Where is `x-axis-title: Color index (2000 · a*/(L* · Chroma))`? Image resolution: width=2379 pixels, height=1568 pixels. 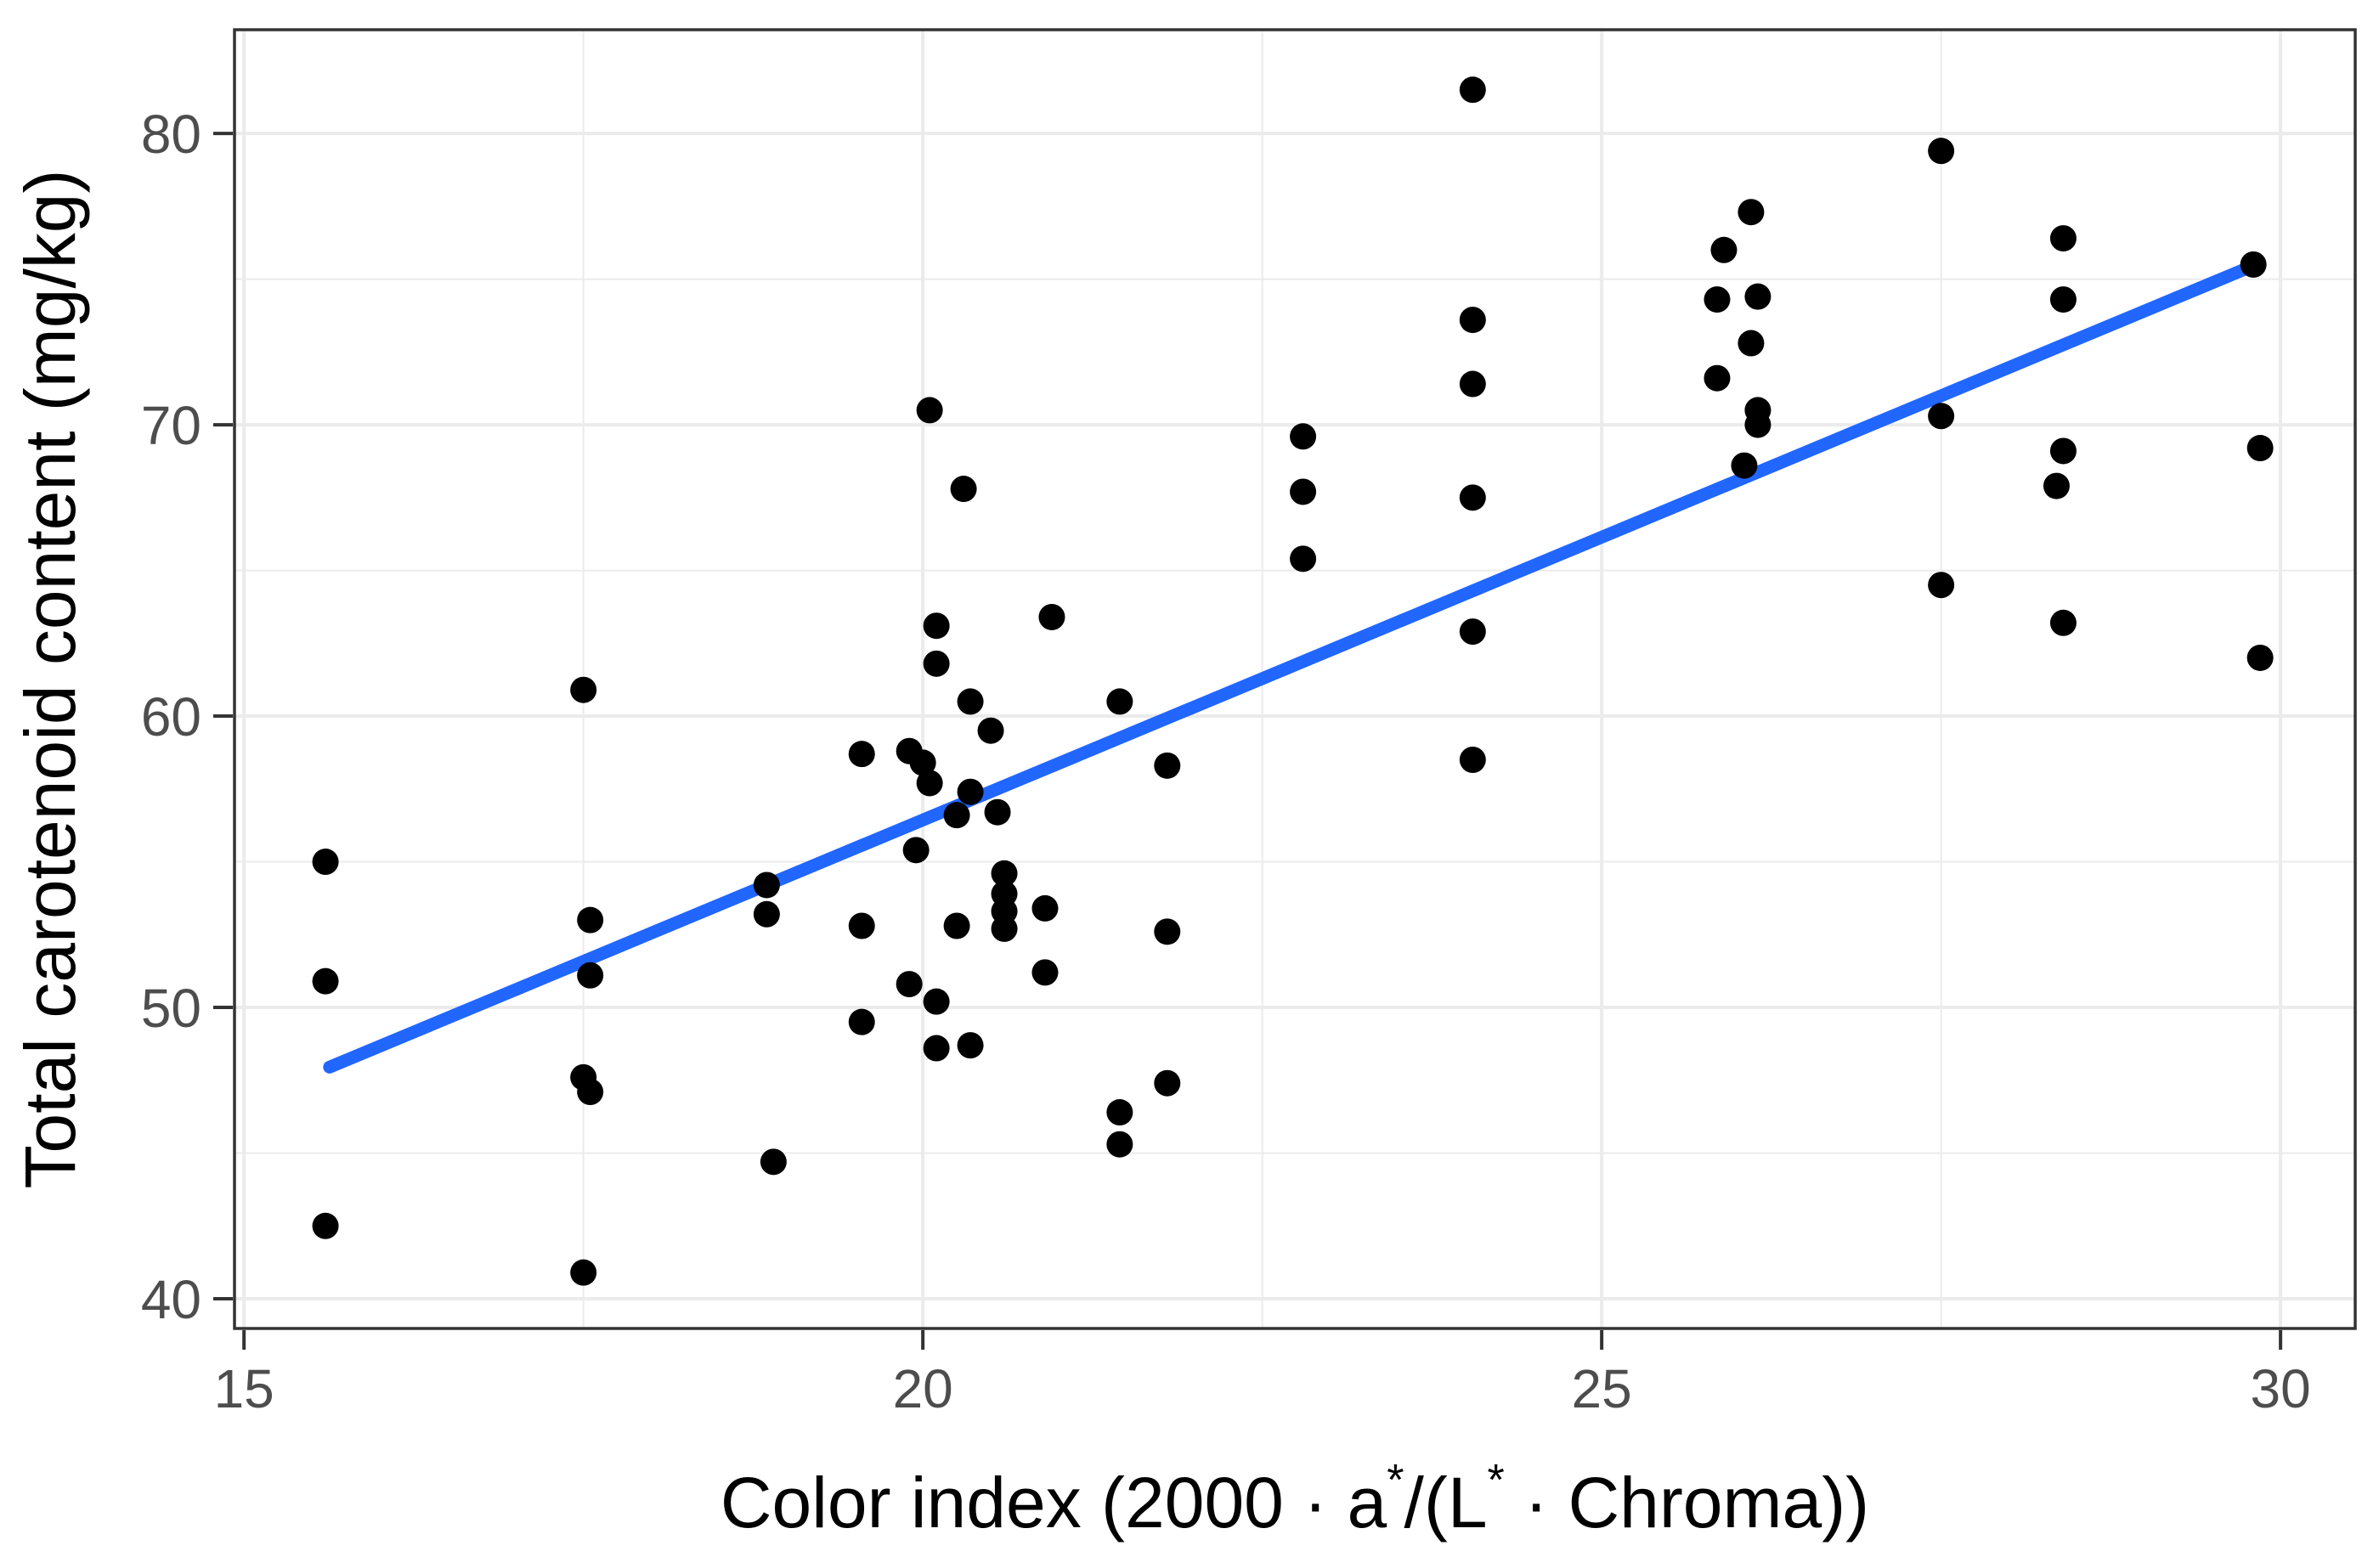 x-axis-title: Color index (2000 · a*/(L* · Chroma)) is located at coordinates (1294, 1500).